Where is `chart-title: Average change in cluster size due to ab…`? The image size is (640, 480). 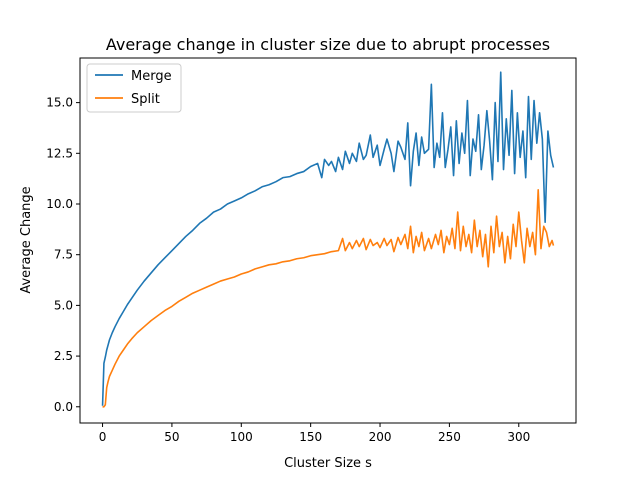 chart-title: Average change in cluster size due to ab… is located at coordinates (328, 44).